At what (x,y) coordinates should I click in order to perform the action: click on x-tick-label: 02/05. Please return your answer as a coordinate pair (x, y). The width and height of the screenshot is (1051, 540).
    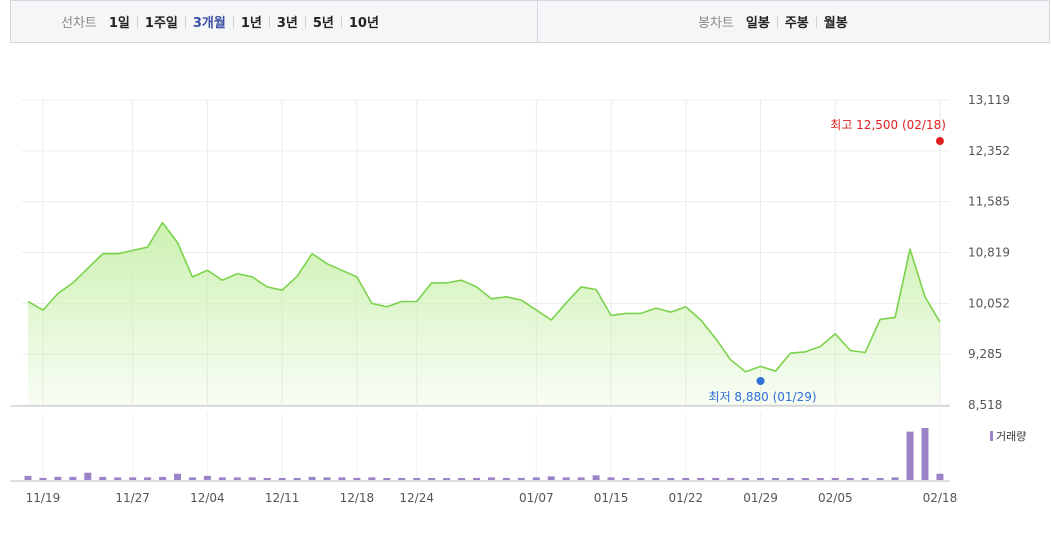
    Looking at the image, I should click on (835, 498).